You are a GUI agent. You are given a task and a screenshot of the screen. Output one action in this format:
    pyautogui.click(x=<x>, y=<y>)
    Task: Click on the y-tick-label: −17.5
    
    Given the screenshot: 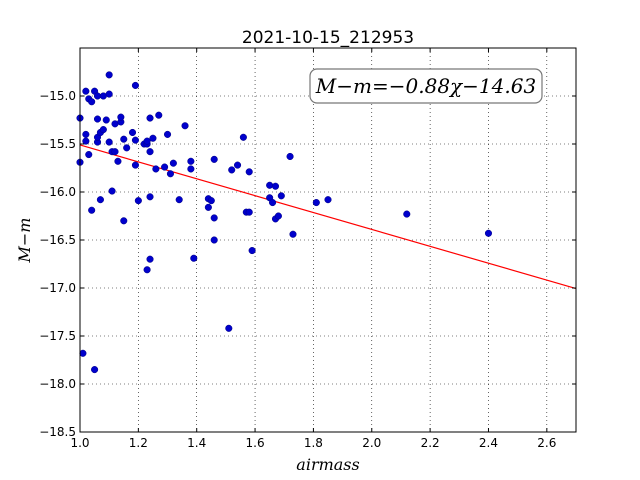 What is the action you would take?
    pyautogui.click(x=57, y=336)
    